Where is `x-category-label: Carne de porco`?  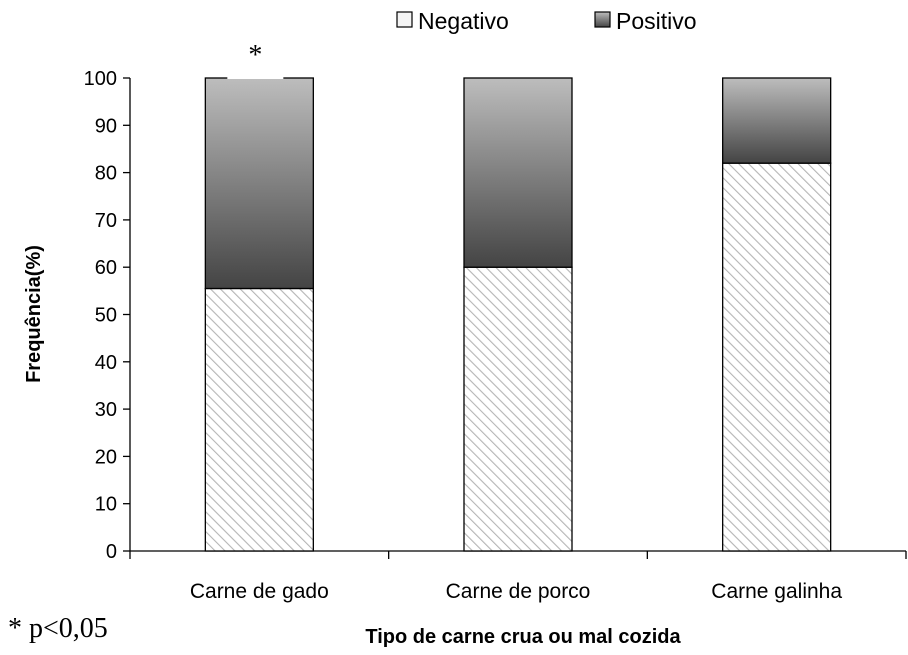
x-category-label: Carne de porco is located at coordinates (518, 591).